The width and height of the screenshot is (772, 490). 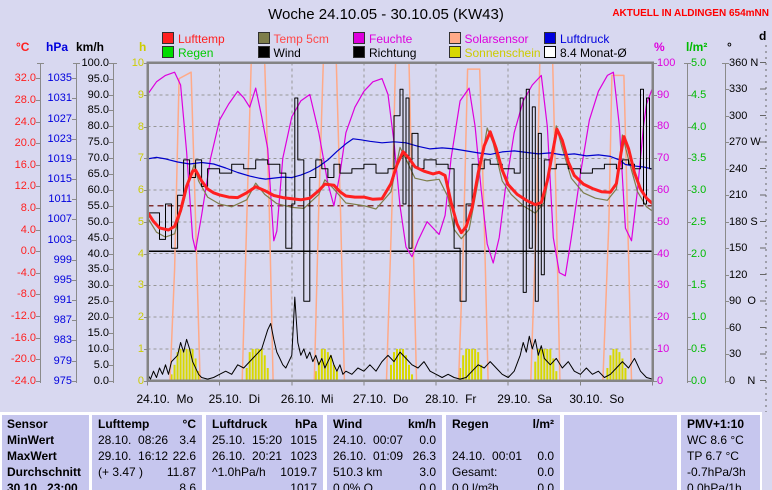 What do you see at coordinates (184, 456) in the screenshot?
I see `stats-cell-value: 22.6` at bounding box center [184, 456].